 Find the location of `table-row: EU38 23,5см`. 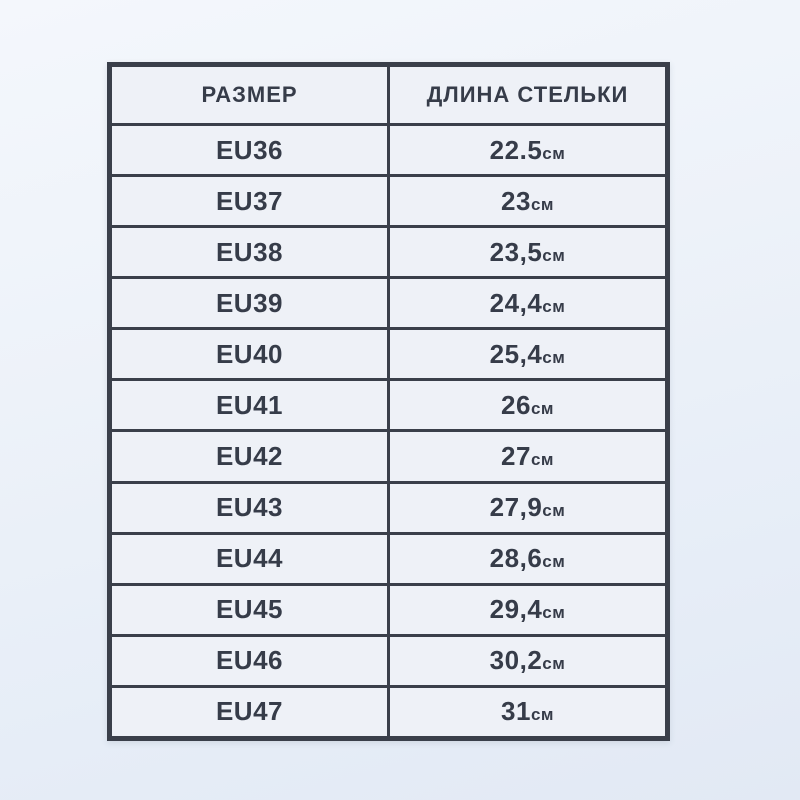

table-row: EU38 23,5см is located at coordinates (388, 252).